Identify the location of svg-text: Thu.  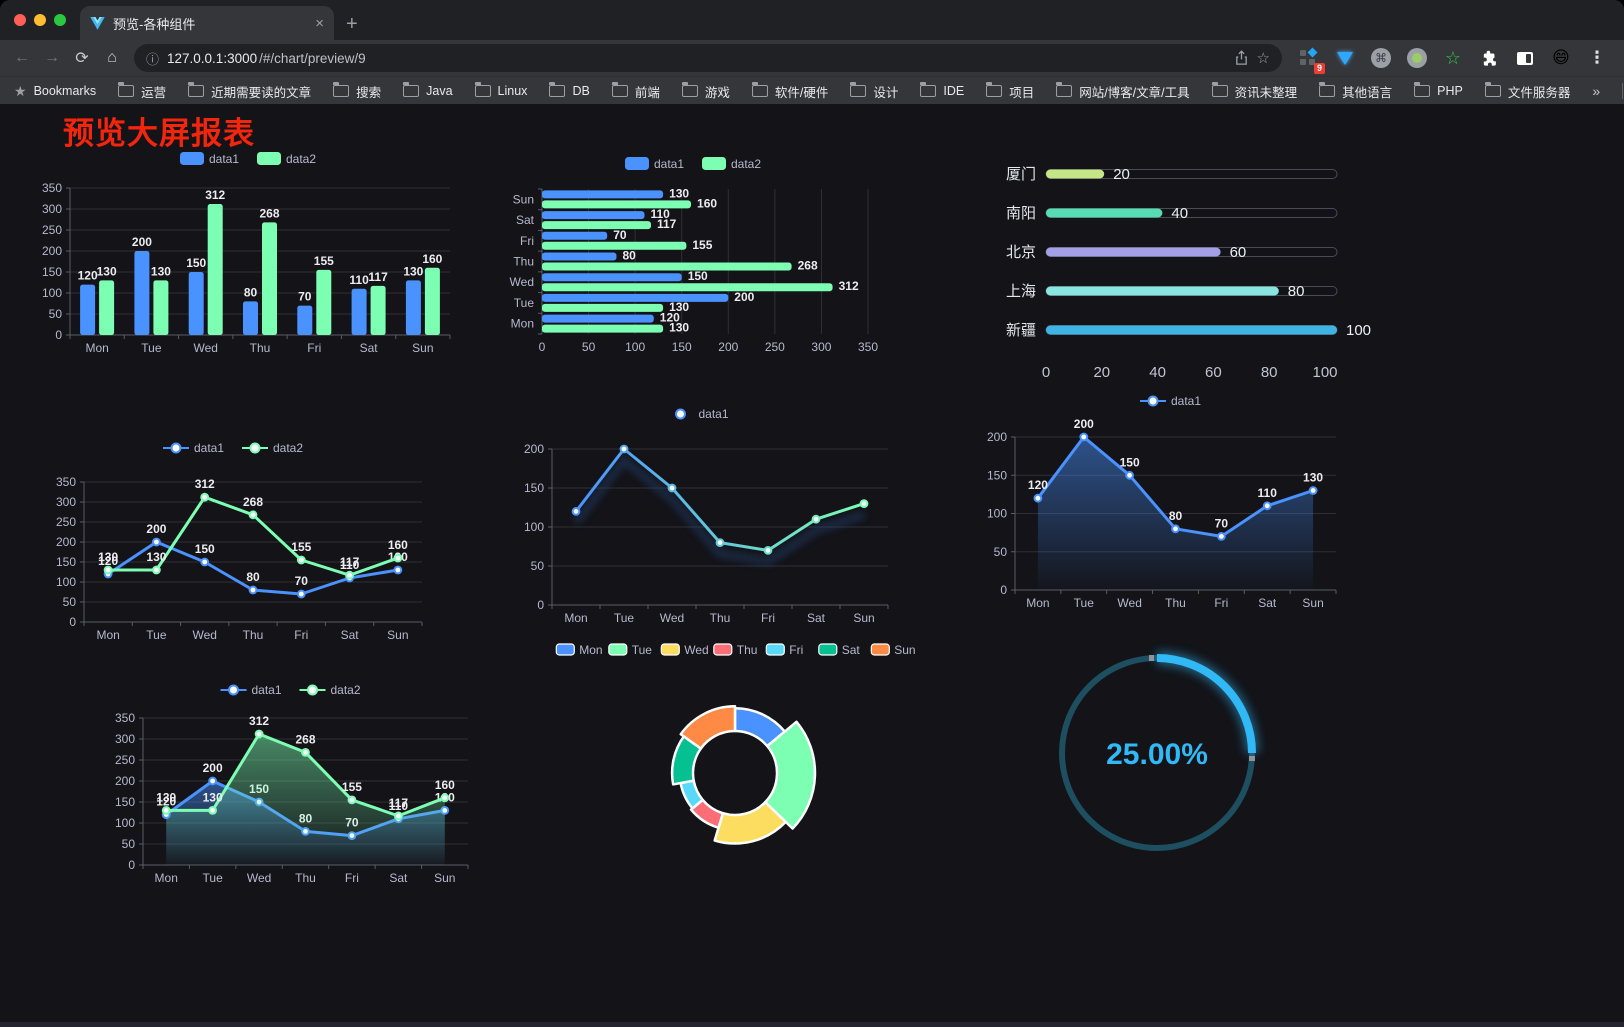
(305, 878).